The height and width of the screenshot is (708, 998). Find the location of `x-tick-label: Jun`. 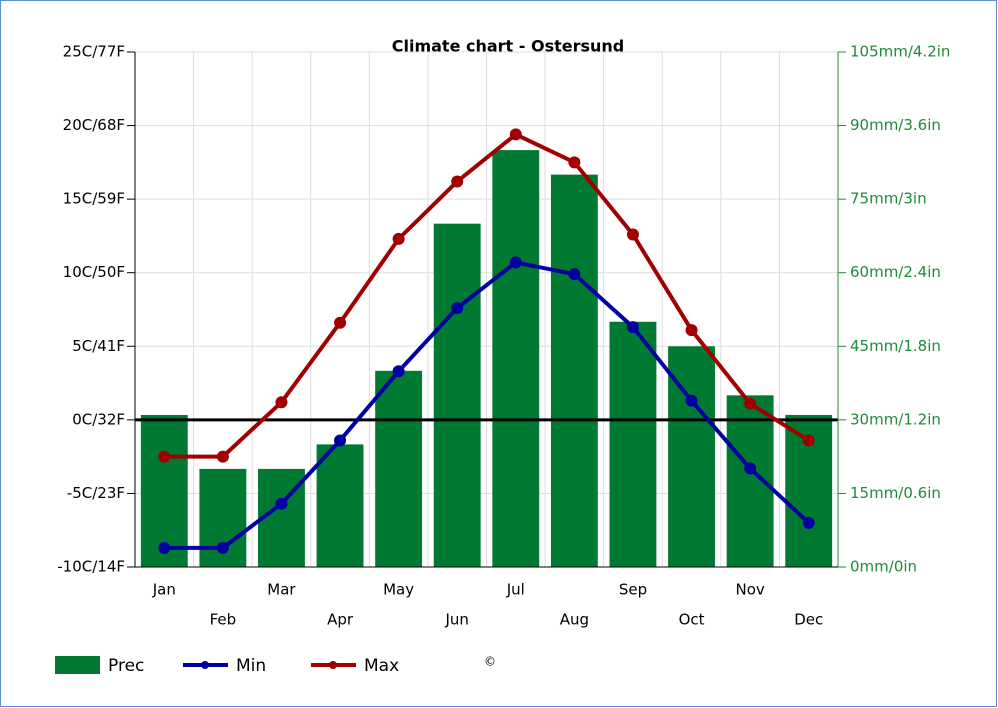

x-tick-label: Jun is located at coordinates (456, 620).